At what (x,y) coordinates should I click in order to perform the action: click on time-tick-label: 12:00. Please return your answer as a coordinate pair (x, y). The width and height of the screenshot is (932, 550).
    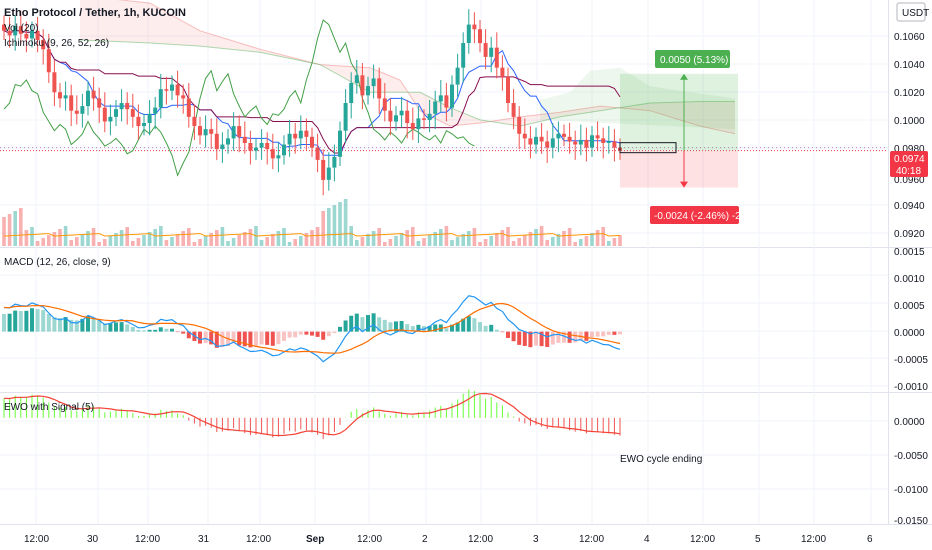
    Looking at the image, I should click on (36, 539).